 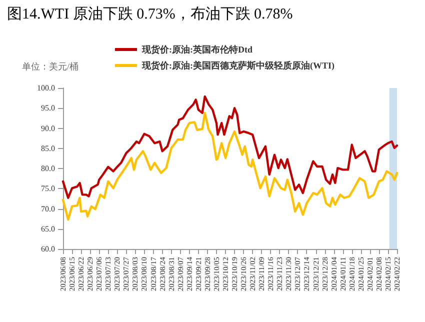 I want to click on text: 单位：美元/桶, so click(x=50, y=67).